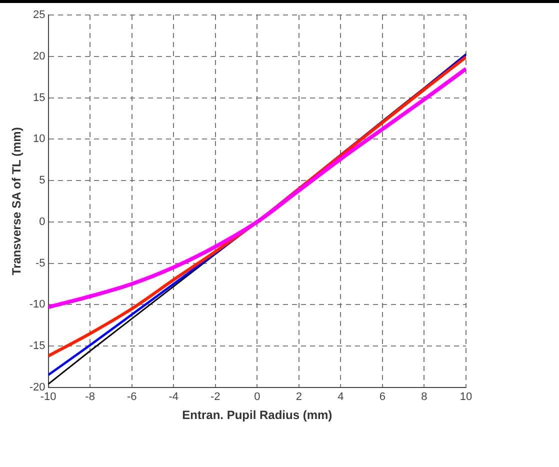  Describe the element at coordinates (90, 397) in the screenshot. I see `x-tick-label: -8` at that location.